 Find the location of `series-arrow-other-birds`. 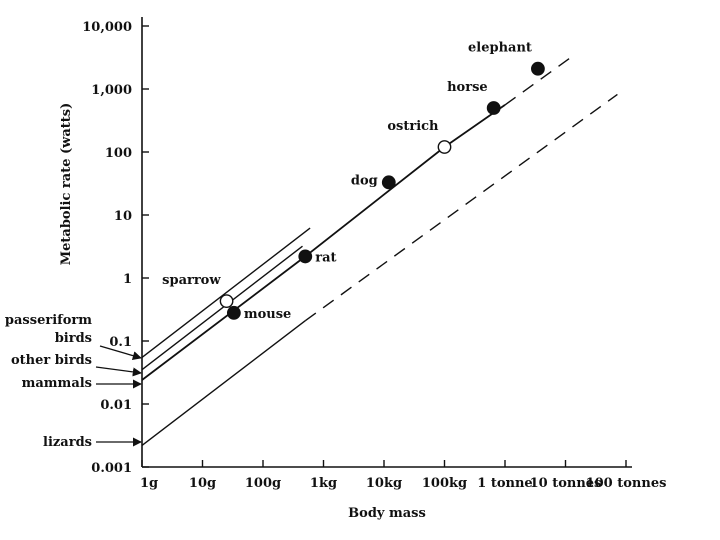

series-arrow-other-birds is located at coordinates (118, 371).